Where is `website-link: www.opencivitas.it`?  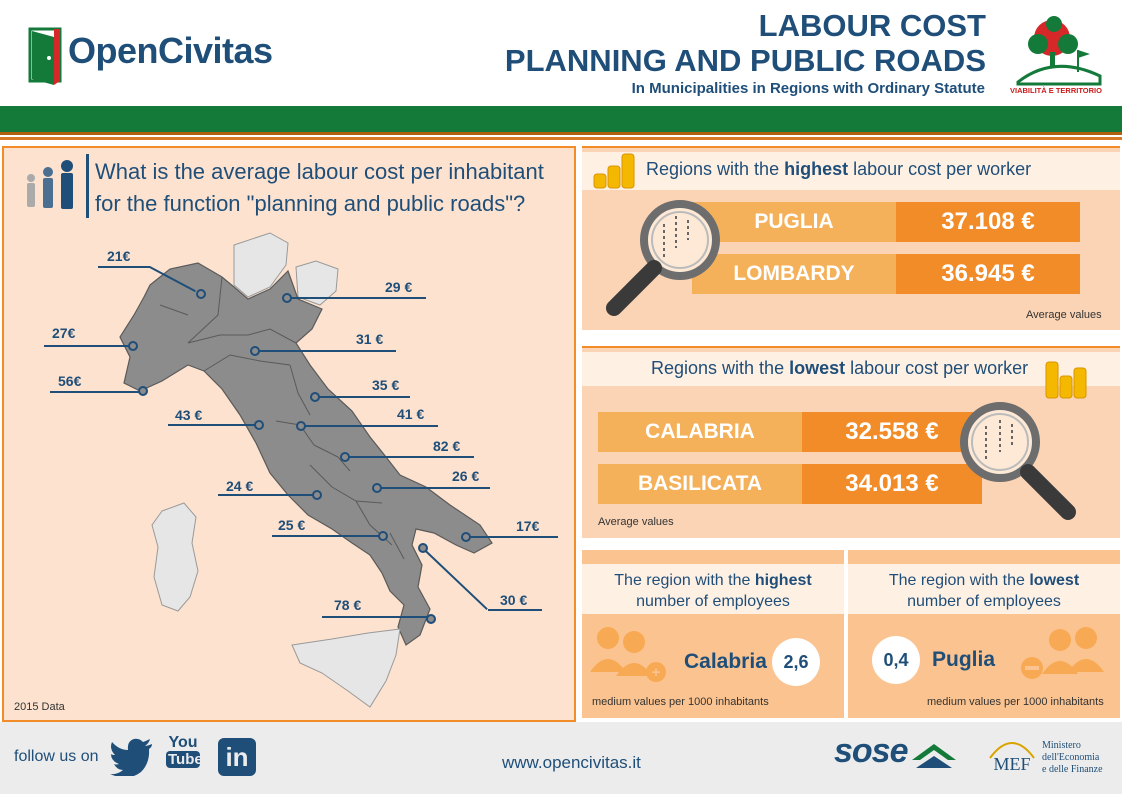 website-link: www.opencivitas.it is located at coordinates (571, 762).